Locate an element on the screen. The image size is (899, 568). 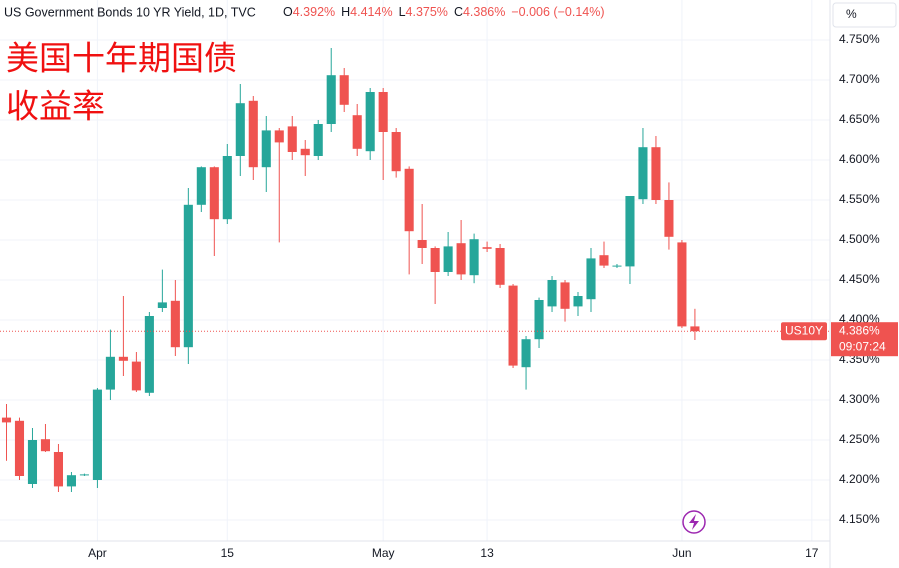
y-tick-label: 4.500% is located at coordinates (859, 239).